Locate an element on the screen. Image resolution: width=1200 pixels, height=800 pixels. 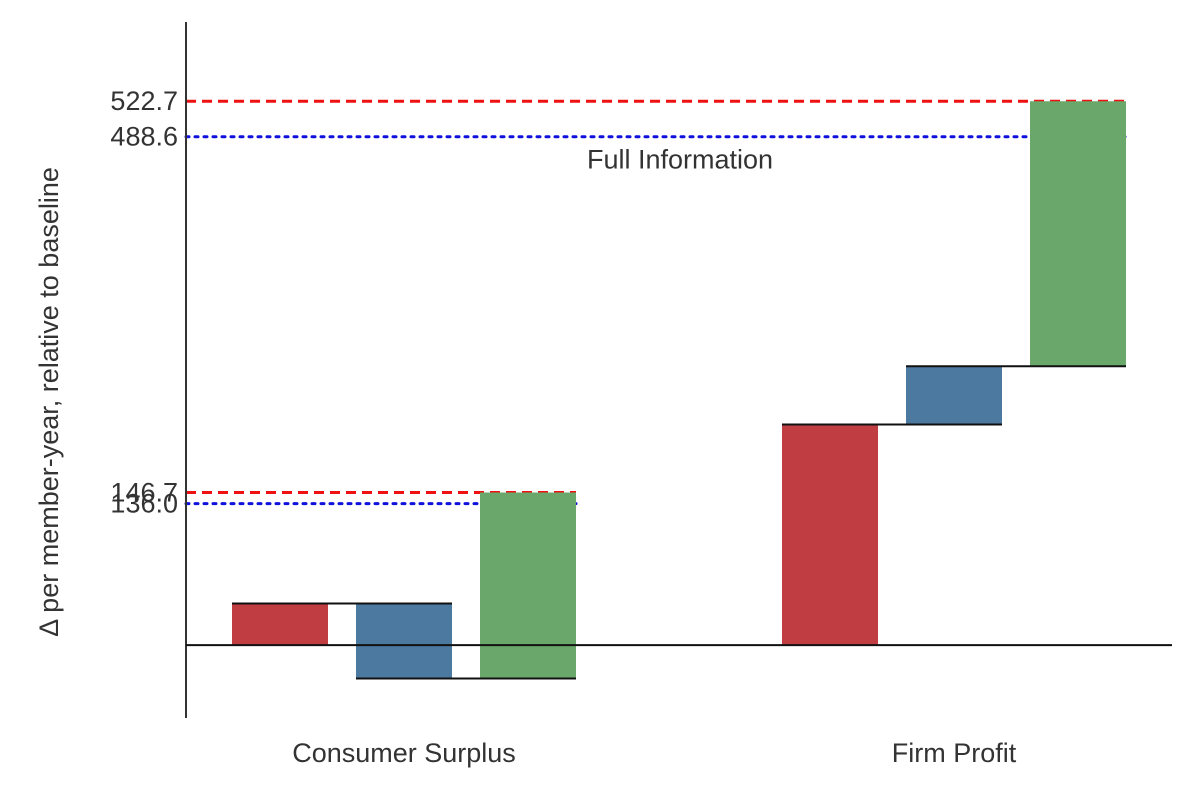
y-tick-label: 488.6 is located at coordinates (144, 137).